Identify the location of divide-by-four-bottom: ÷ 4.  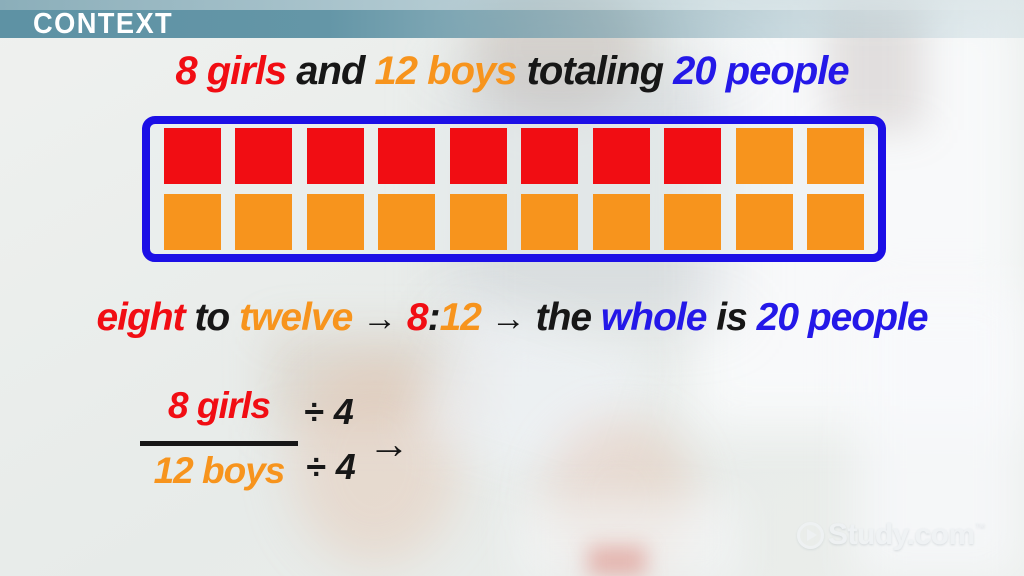
(331, 466).